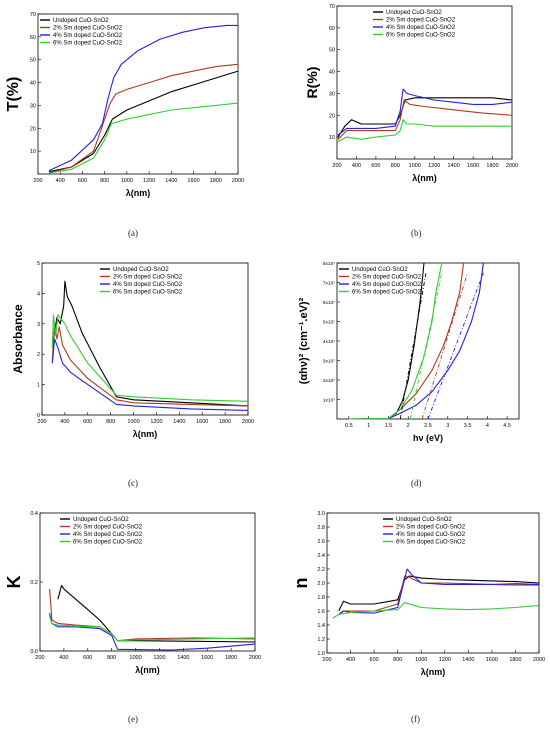 The width and height of the screenshot is (550, 750). Describe the element at coordinates (321, 640) in the screenshot. I see `y-tick-label: 1.2` at that location.